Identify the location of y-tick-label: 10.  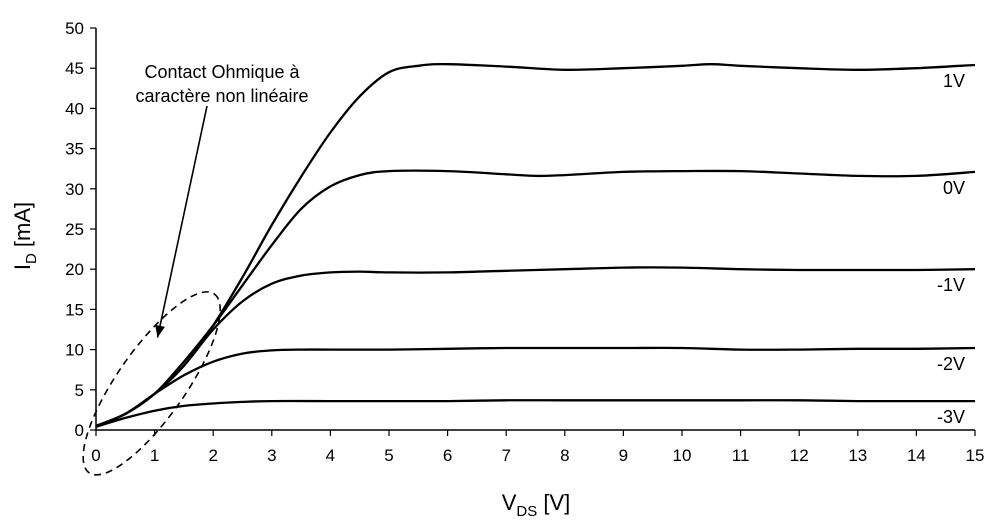
(74, 350).